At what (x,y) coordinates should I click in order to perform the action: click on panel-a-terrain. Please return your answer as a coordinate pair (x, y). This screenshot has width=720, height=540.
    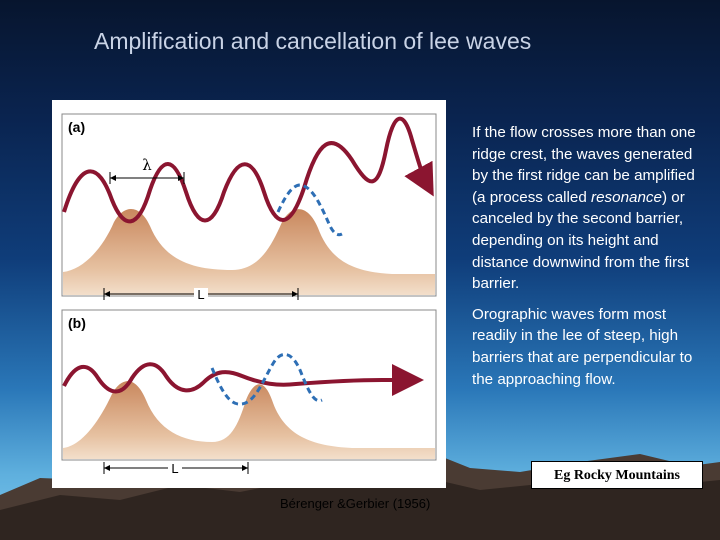
    Looking at the image, I should click on (249, 251).